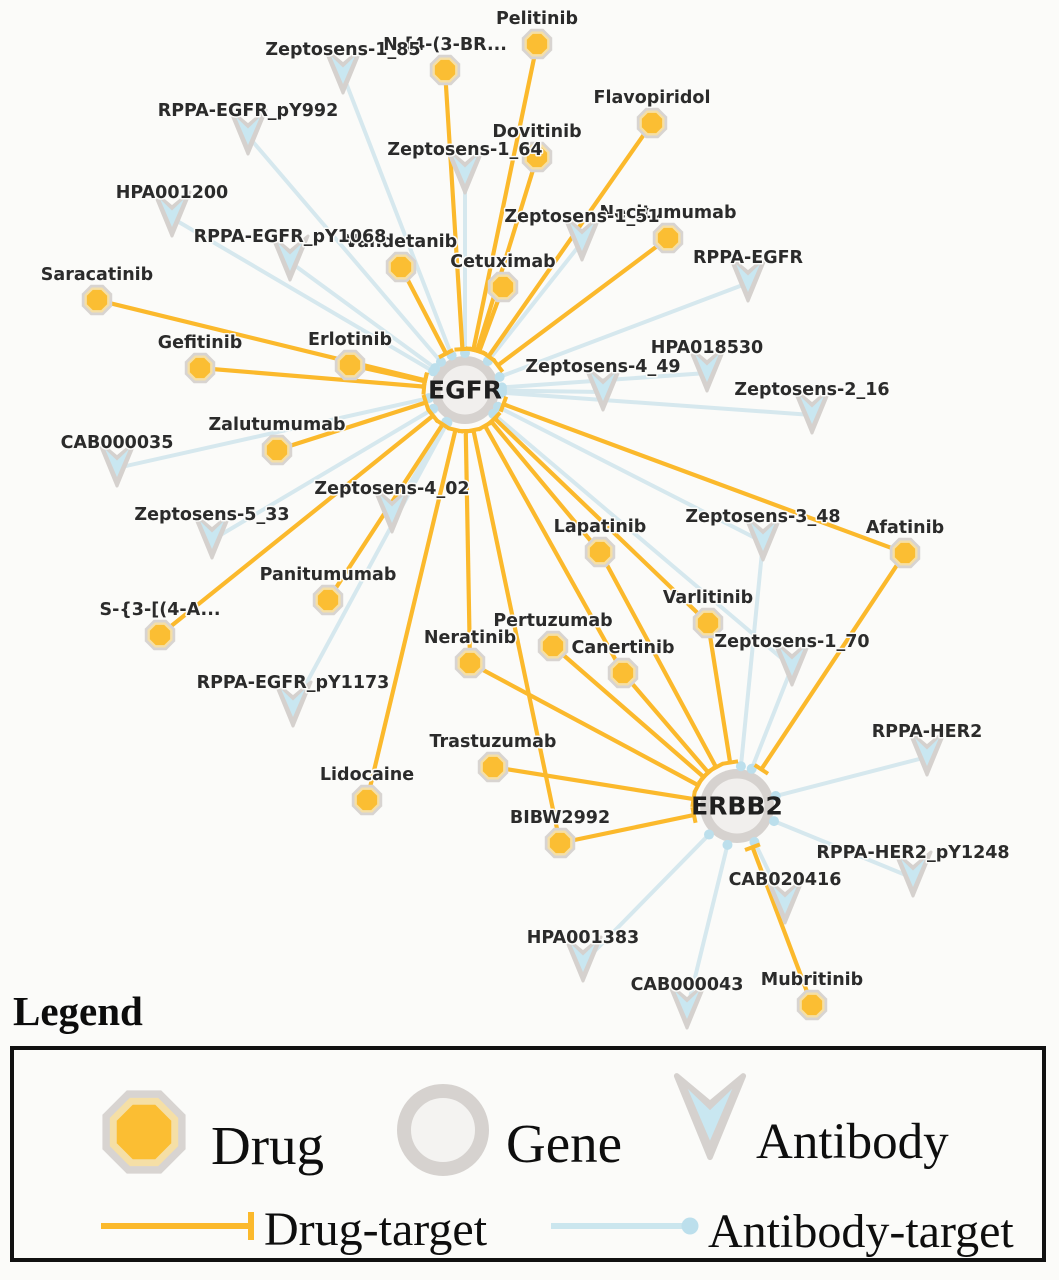 This screenshot has width=1059, height=1280. I want to click on antibody-target-edge-zeptosens-1-51-egfr, so click(535, 301).